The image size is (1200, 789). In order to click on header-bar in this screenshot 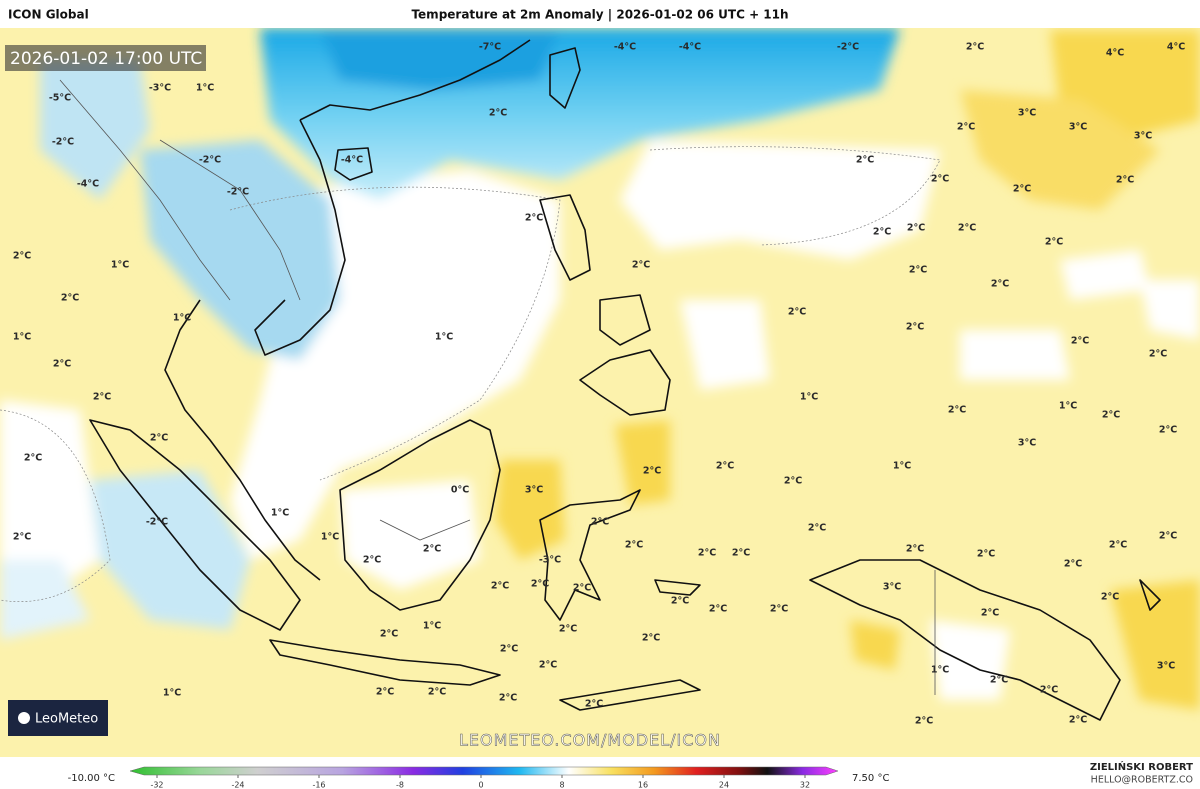, I will do `click(600, 14)`.